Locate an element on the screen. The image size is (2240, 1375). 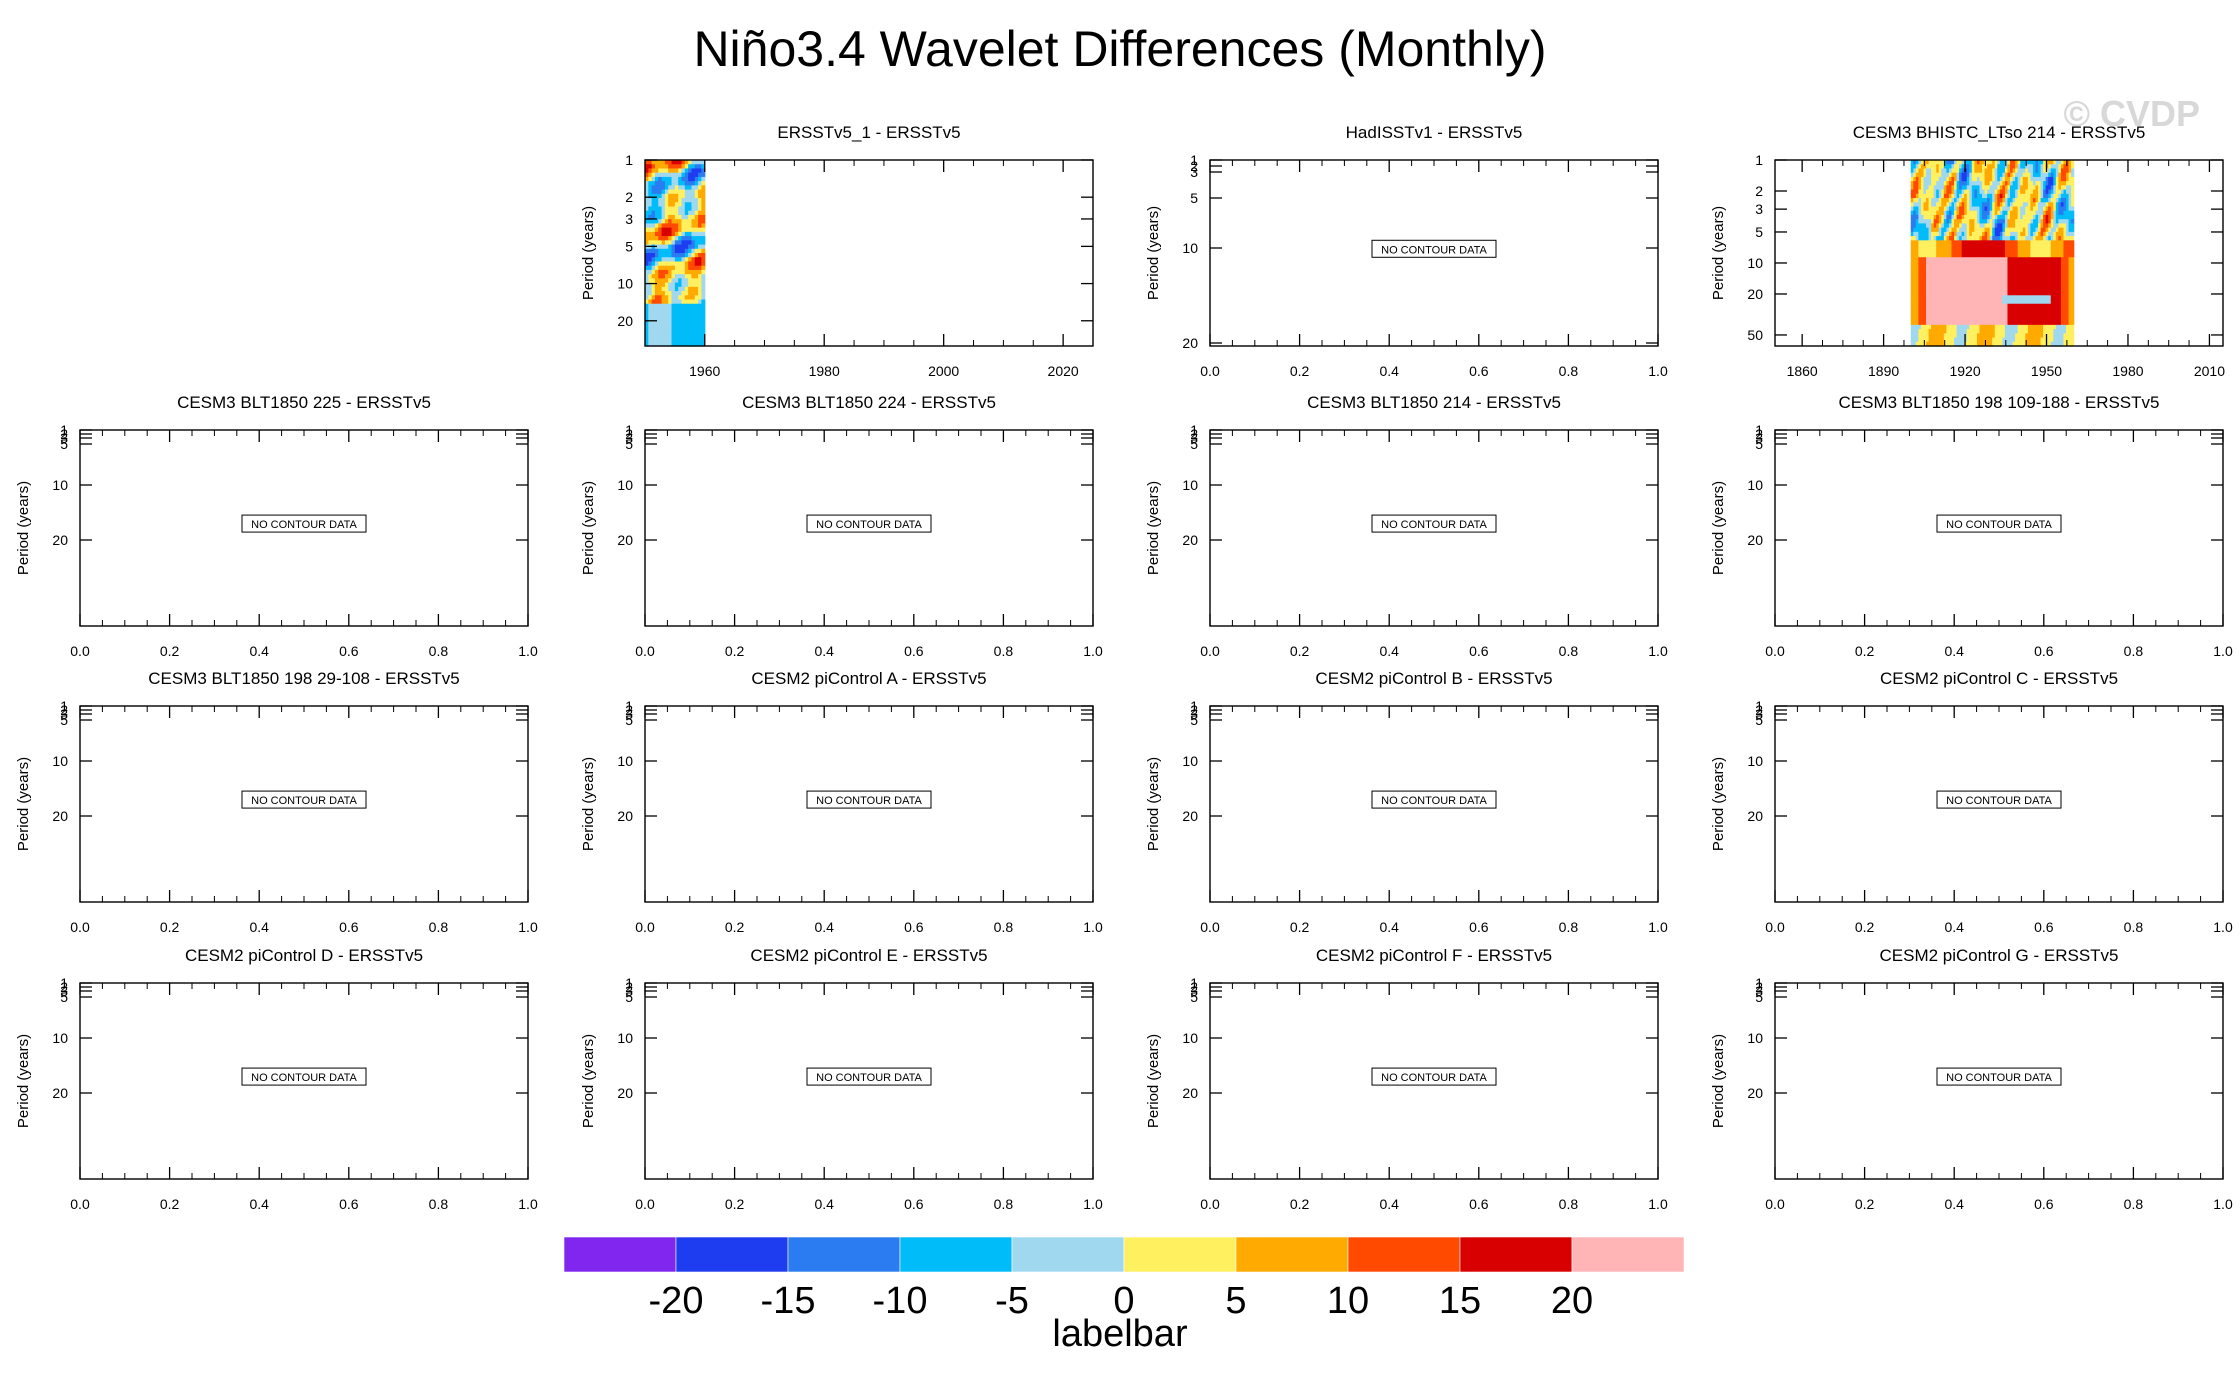
x-tick-label: 0.6 is located at coordinates (914, 927).